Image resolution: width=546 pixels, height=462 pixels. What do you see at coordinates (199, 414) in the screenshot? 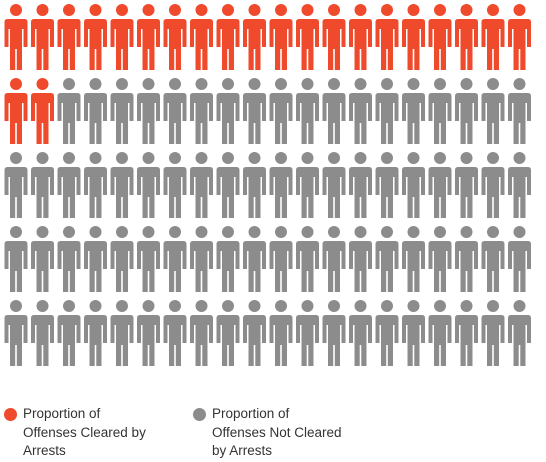
I see `legend-dot-not-cleared-icon` at bounding box center [199, 414].